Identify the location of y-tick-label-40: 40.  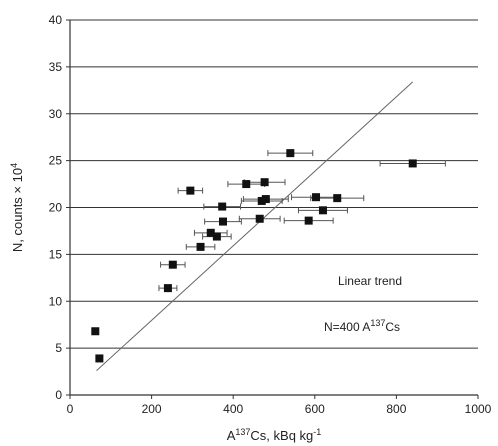
(56, 20).